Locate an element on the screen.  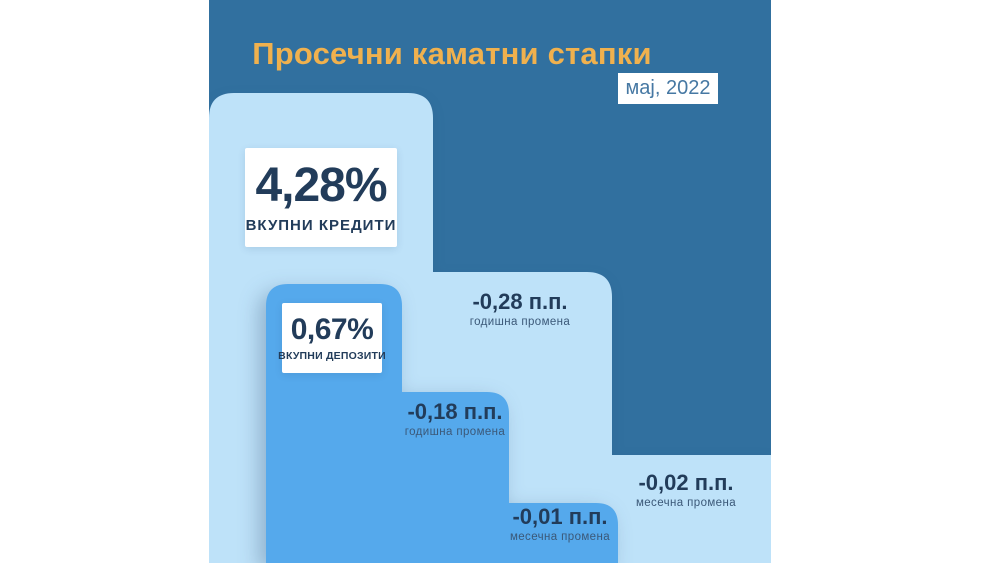
loans-annual-change-label: годишна промена is located at coordinates (520, 322).